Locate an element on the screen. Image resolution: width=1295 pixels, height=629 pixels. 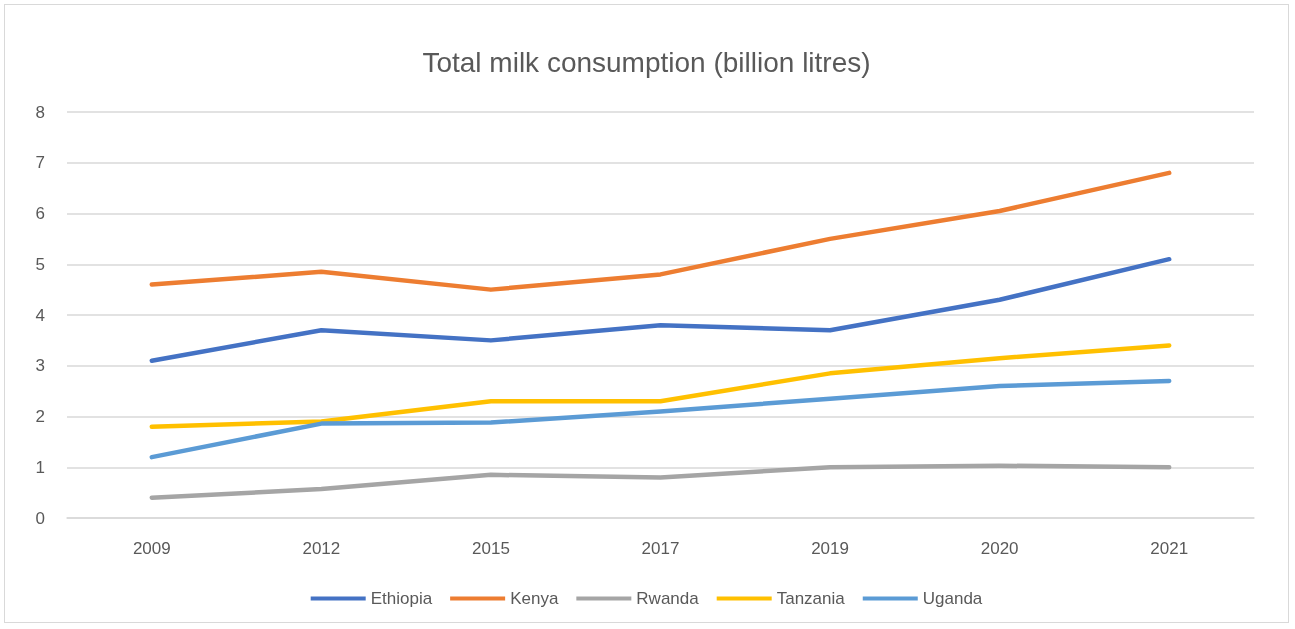
y-tick-label: 3 is located at coordinates (40, 366).